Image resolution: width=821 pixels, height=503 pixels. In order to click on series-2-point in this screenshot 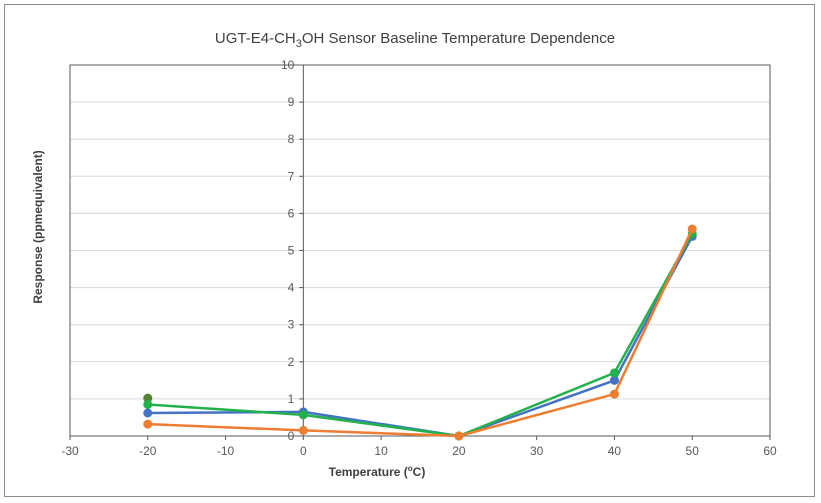, I will do `click(148, 398)`.